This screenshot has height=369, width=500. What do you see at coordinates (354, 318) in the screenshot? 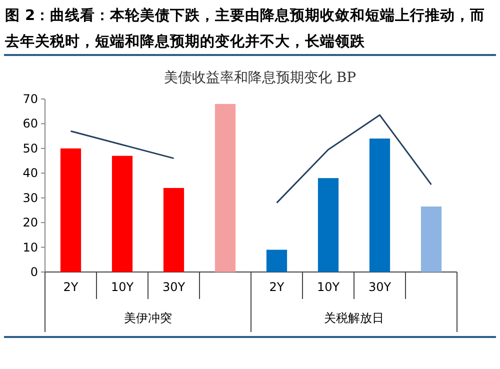
I see `text: 关税解放日` at bounding box center [354, 318].